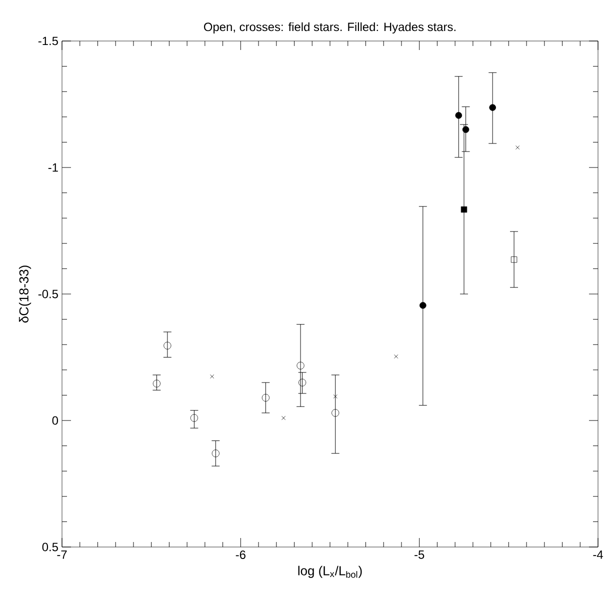  What do you see at coordinates (48, 294) in the screenshot?
I see `y-tick-label: -0.5` at bounding box center [48, 294].